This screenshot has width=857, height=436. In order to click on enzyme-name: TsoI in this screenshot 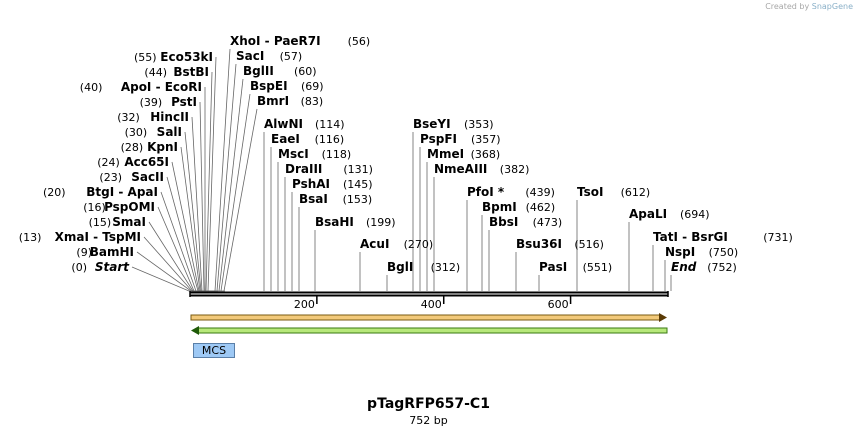, I will do `click(590, 192)`.